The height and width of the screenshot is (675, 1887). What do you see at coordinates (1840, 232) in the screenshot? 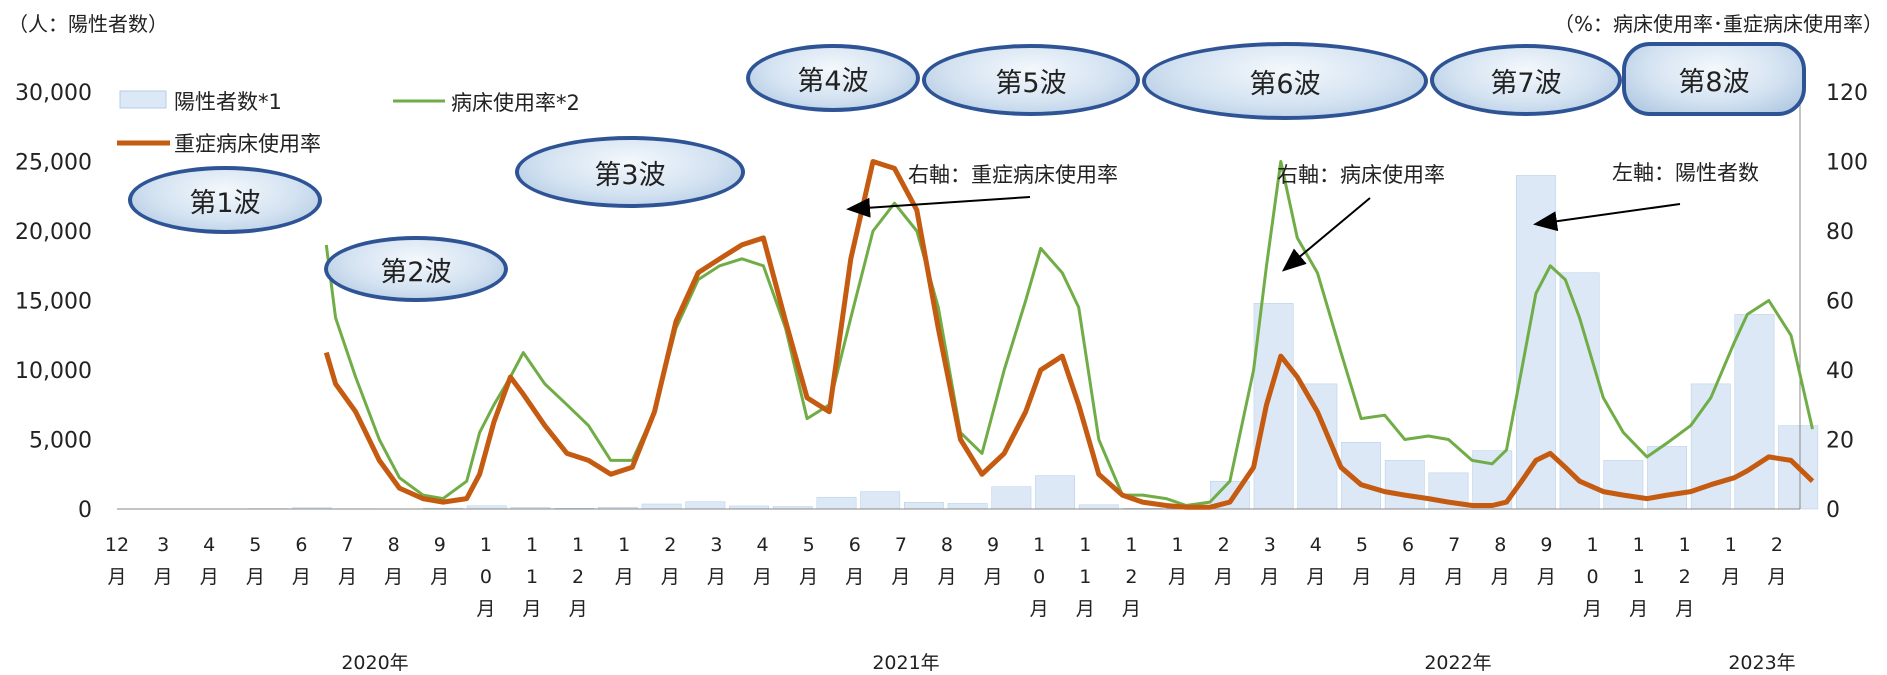
I see `y-right-tick-label: 80` at bounding box center [1840, 232].